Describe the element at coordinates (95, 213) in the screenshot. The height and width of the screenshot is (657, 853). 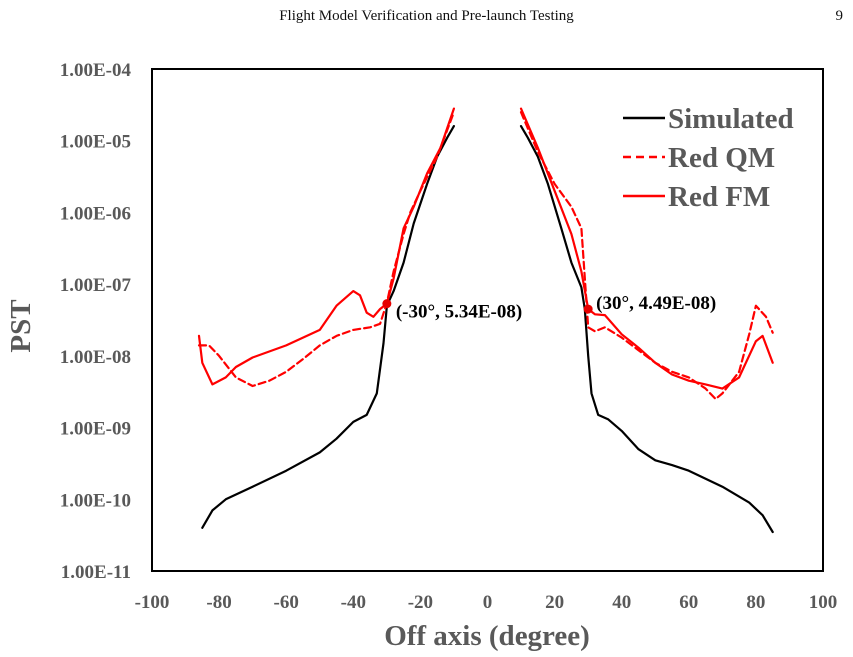
I see `y-tick-label: 1.00E-06` at that location.